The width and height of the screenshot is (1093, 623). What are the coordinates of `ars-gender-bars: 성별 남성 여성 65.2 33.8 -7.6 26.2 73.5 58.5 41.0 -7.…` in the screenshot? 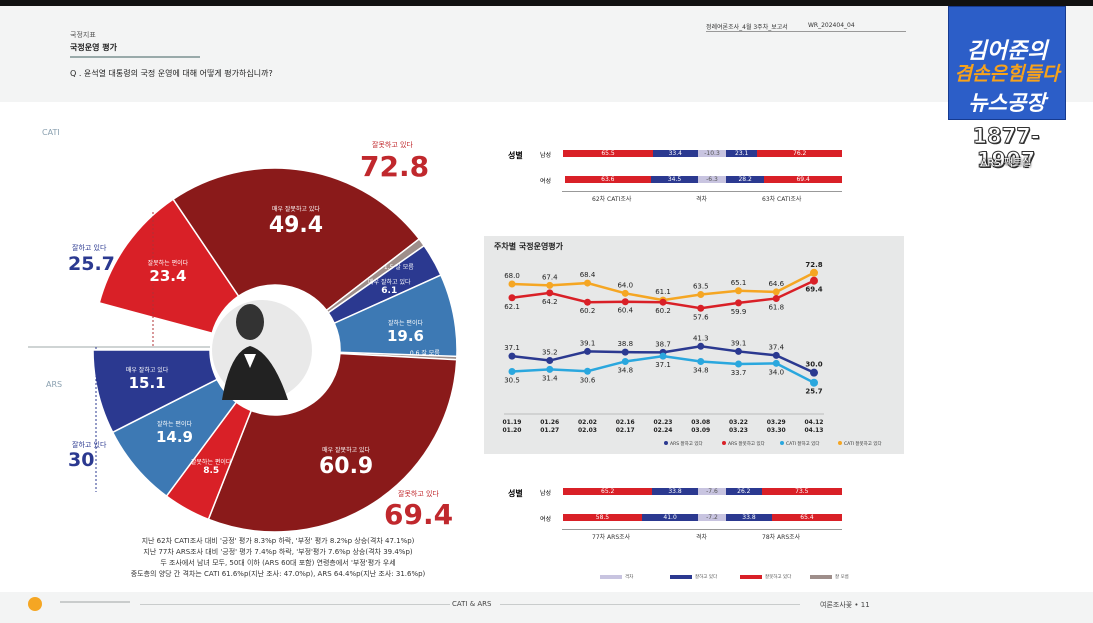 It's located at (694, 513).